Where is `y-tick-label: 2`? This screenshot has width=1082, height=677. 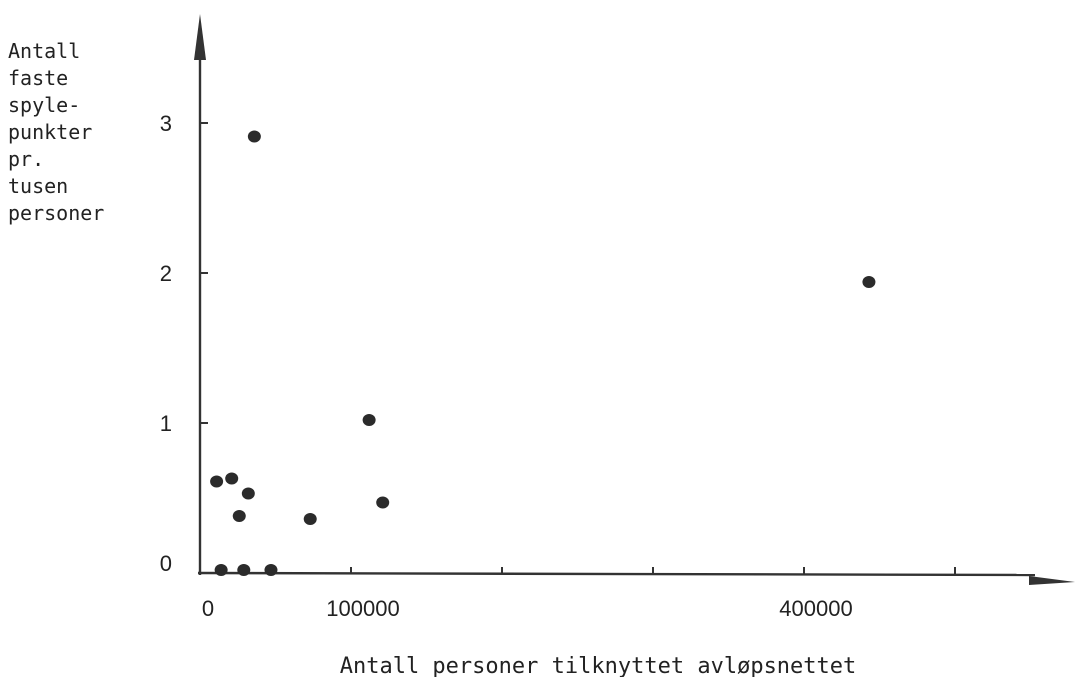 y-tick-label: 2 is located at coordinates (166, 273).